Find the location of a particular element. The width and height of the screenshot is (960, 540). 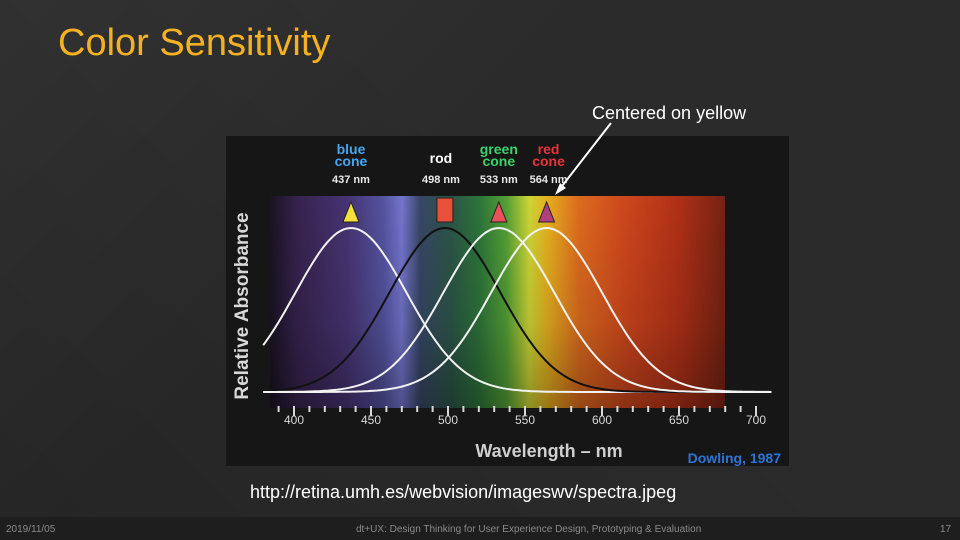

callout-arrow is located at coordinates (583, 158).